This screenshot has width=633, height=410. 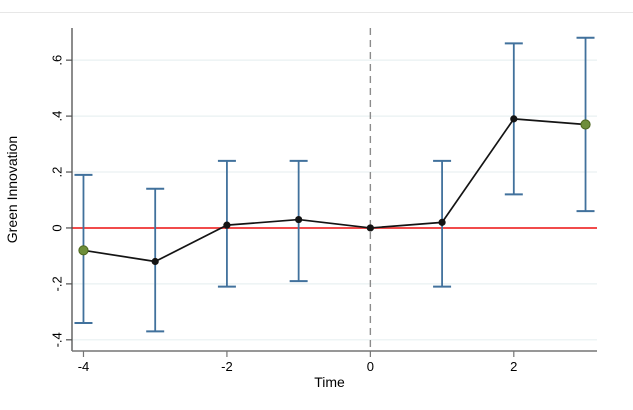 What do you see at coordinates (329, 382) in the screenshot?
I see `x-axis-title: Time` at bounding box center [329, 382].